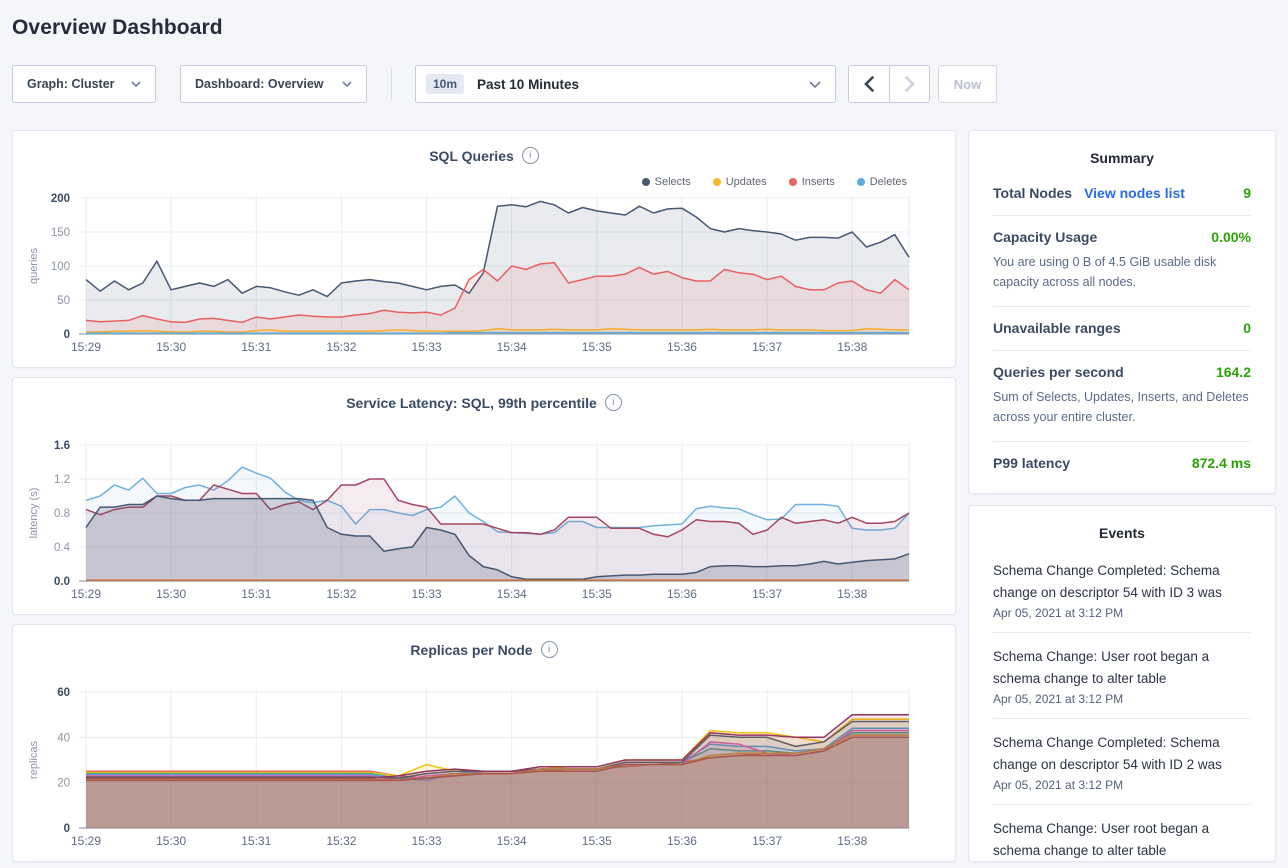 The height and width of the screenshot is (868, 1288). What do you see at coordinates (909, 84) in the screenshot?
I see `time-forward-button` at bounding box center [909, 84].